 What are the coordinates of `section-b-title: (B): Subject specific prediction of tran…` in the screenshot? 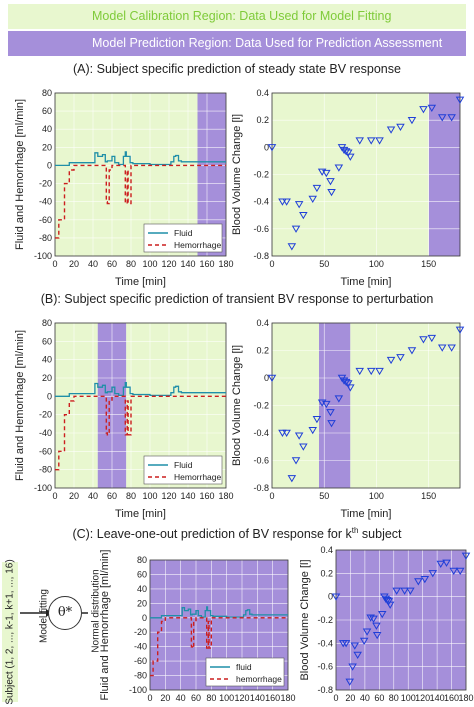 It's located at (237, 299).